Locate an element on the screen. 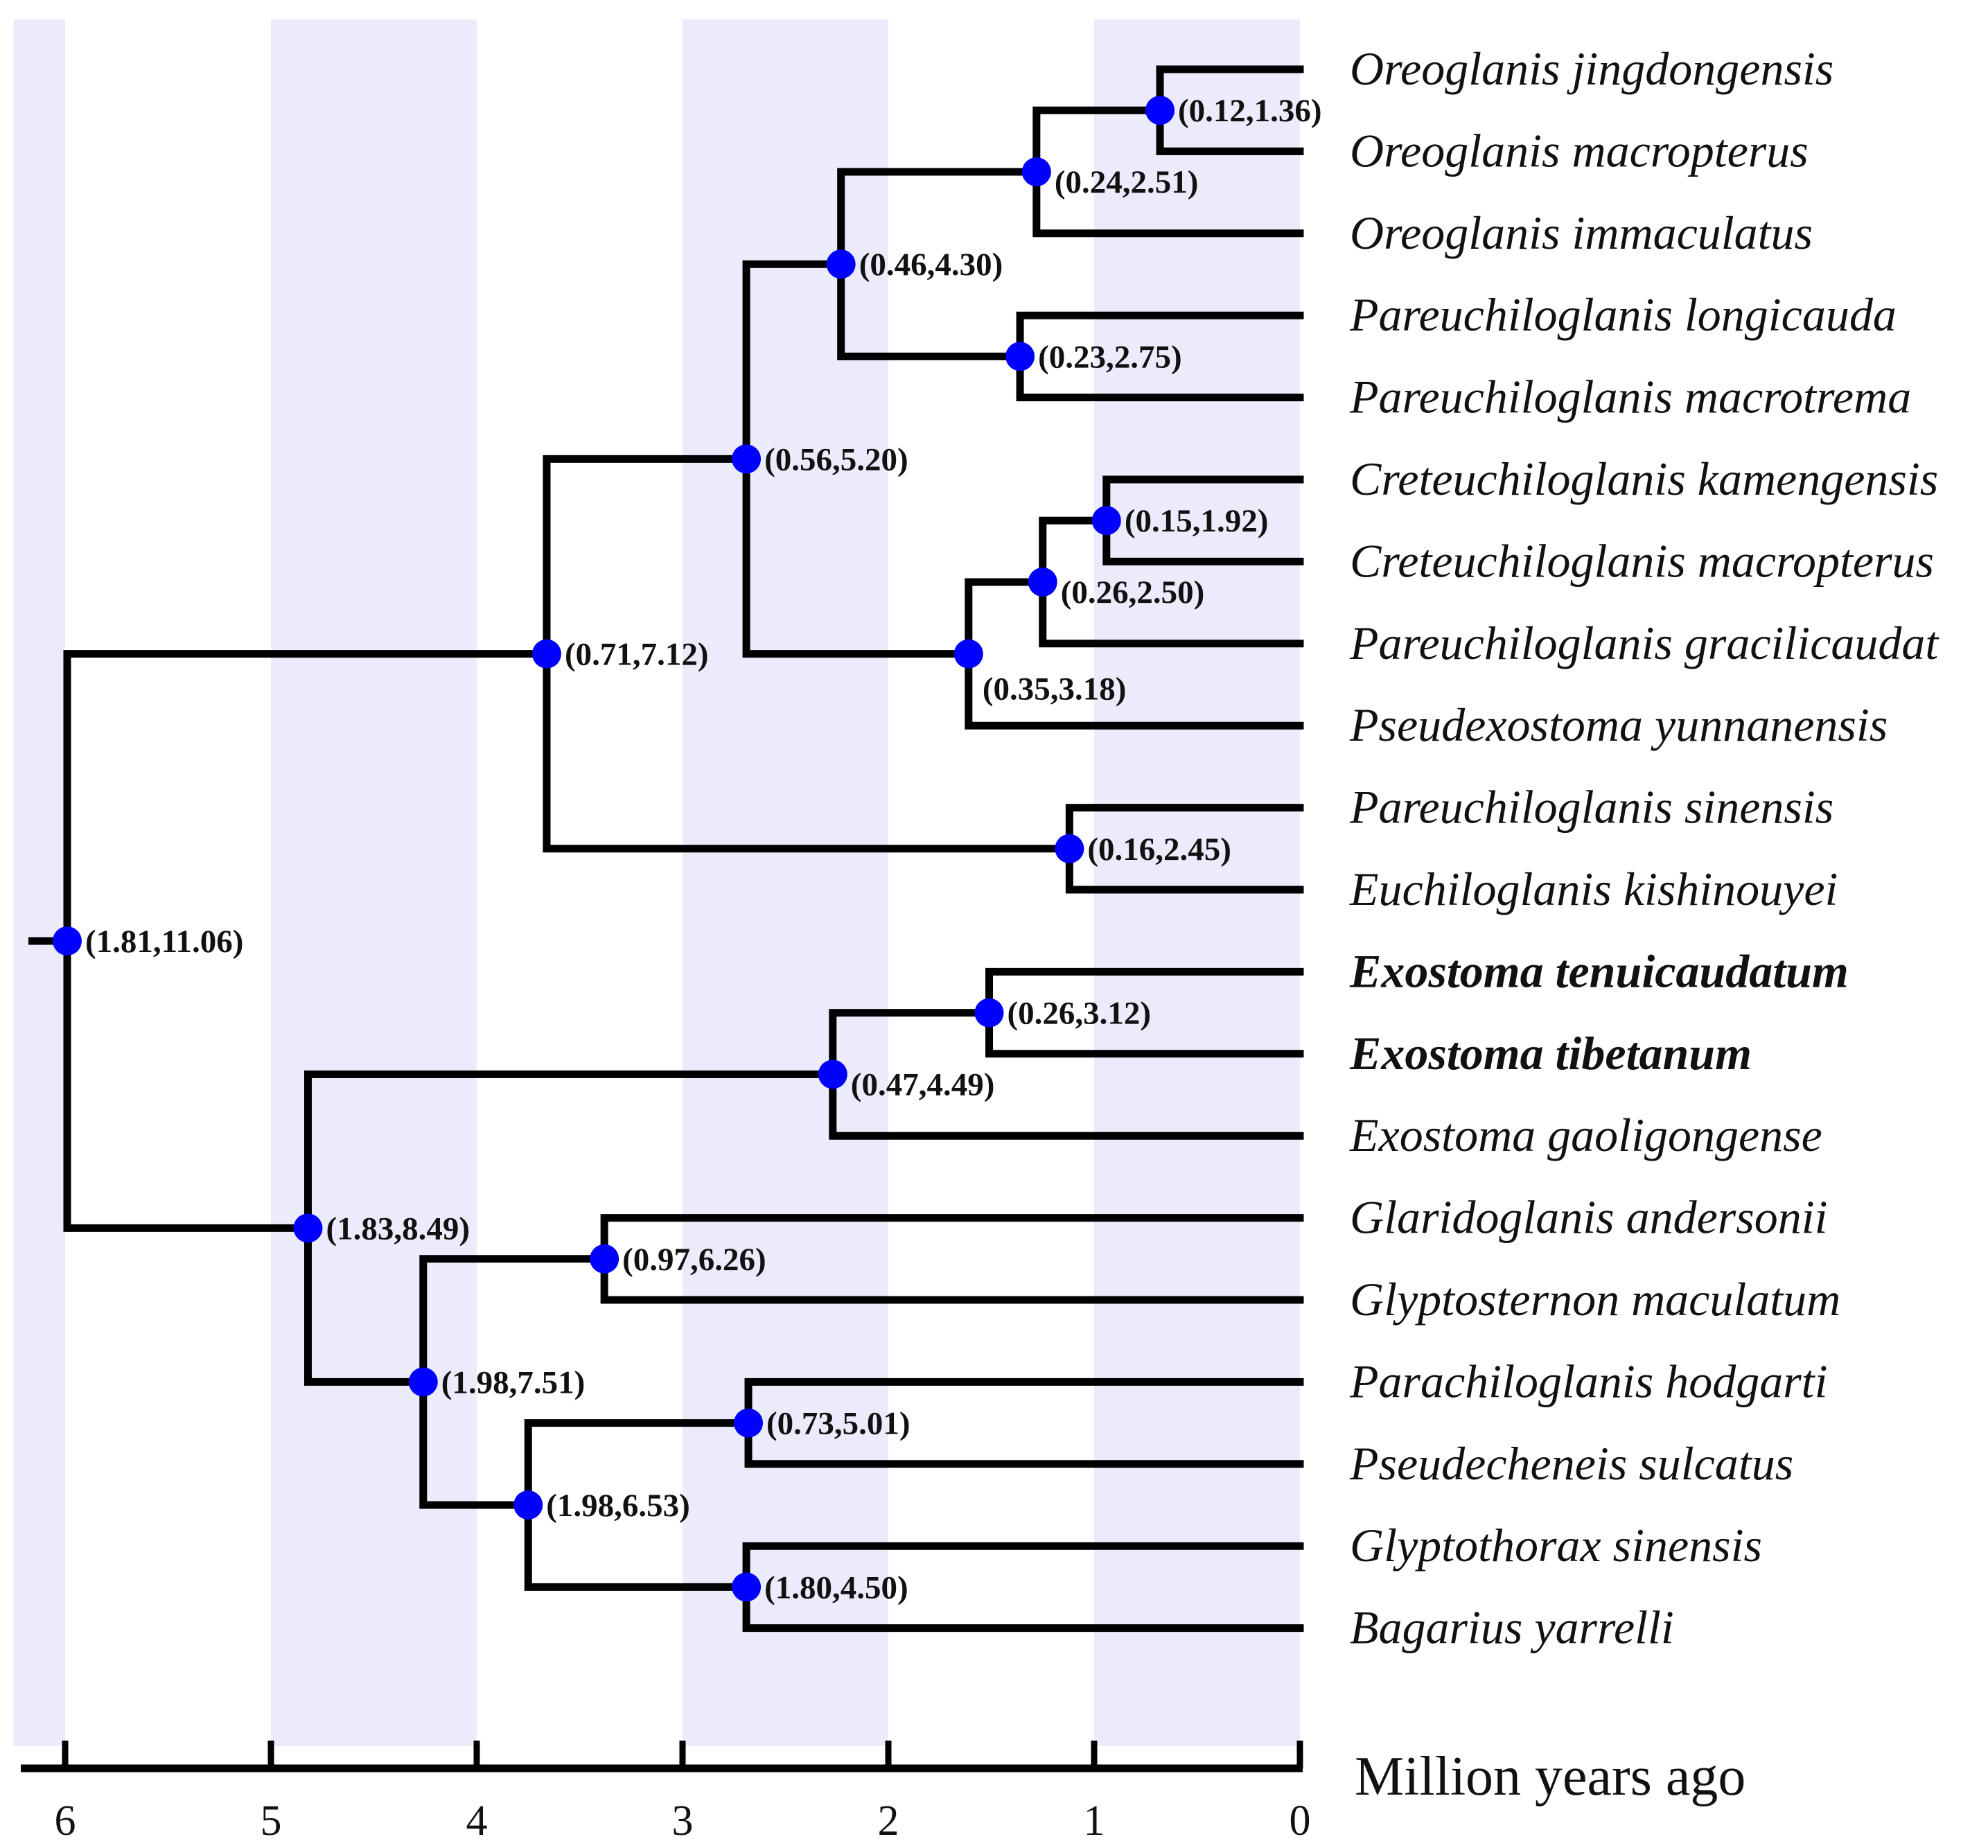 Image resolution: width=1988 pixels, height=1848 pixels. taxon-label: Glaridoglanis andersonii is located at coordinates (1589, 1217).